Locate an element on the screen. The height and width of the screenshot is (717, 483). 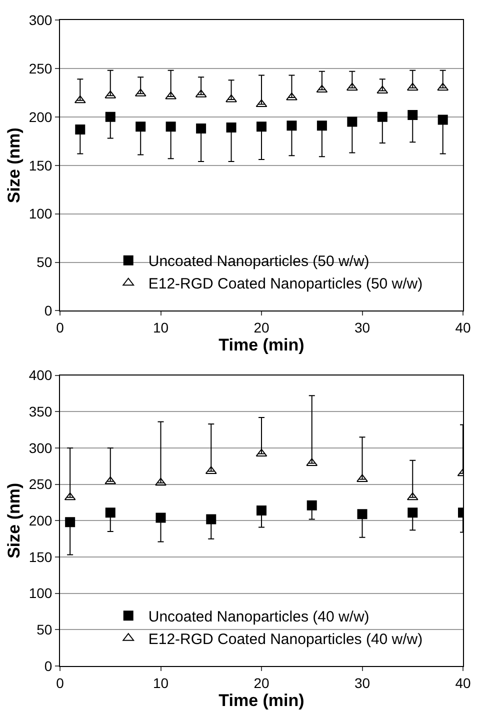
legend-label: E12-RGD Coated Nanoparticles (40 w/w) is located at coordinates (285, 639).